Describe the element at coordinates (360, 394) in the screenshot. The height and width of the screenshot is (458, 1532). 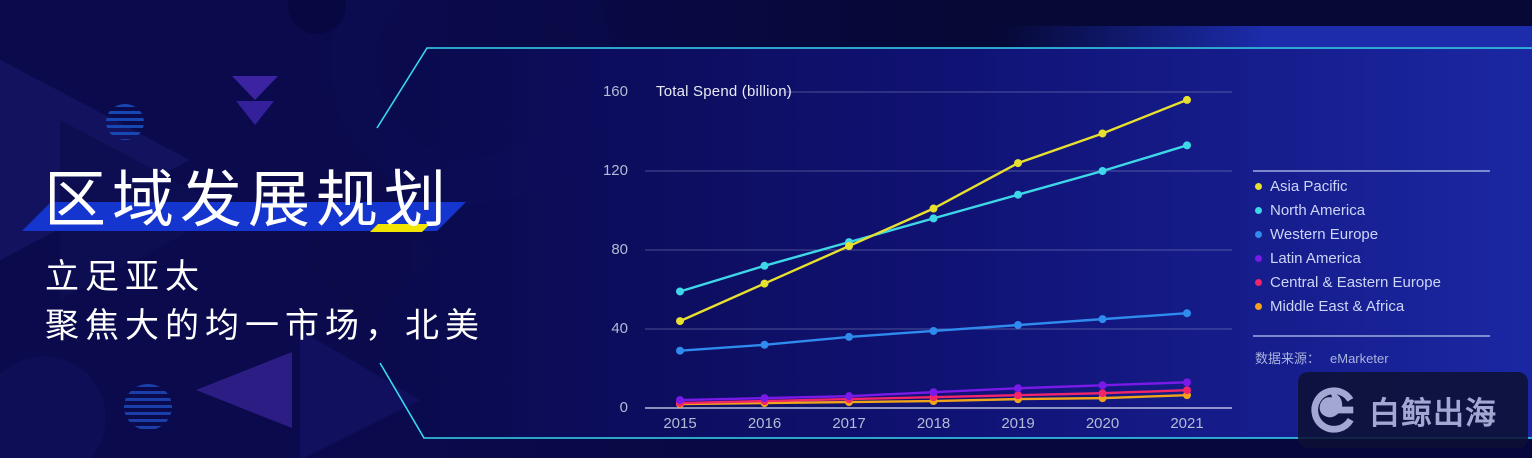
I see `triangle-shape` at that location.